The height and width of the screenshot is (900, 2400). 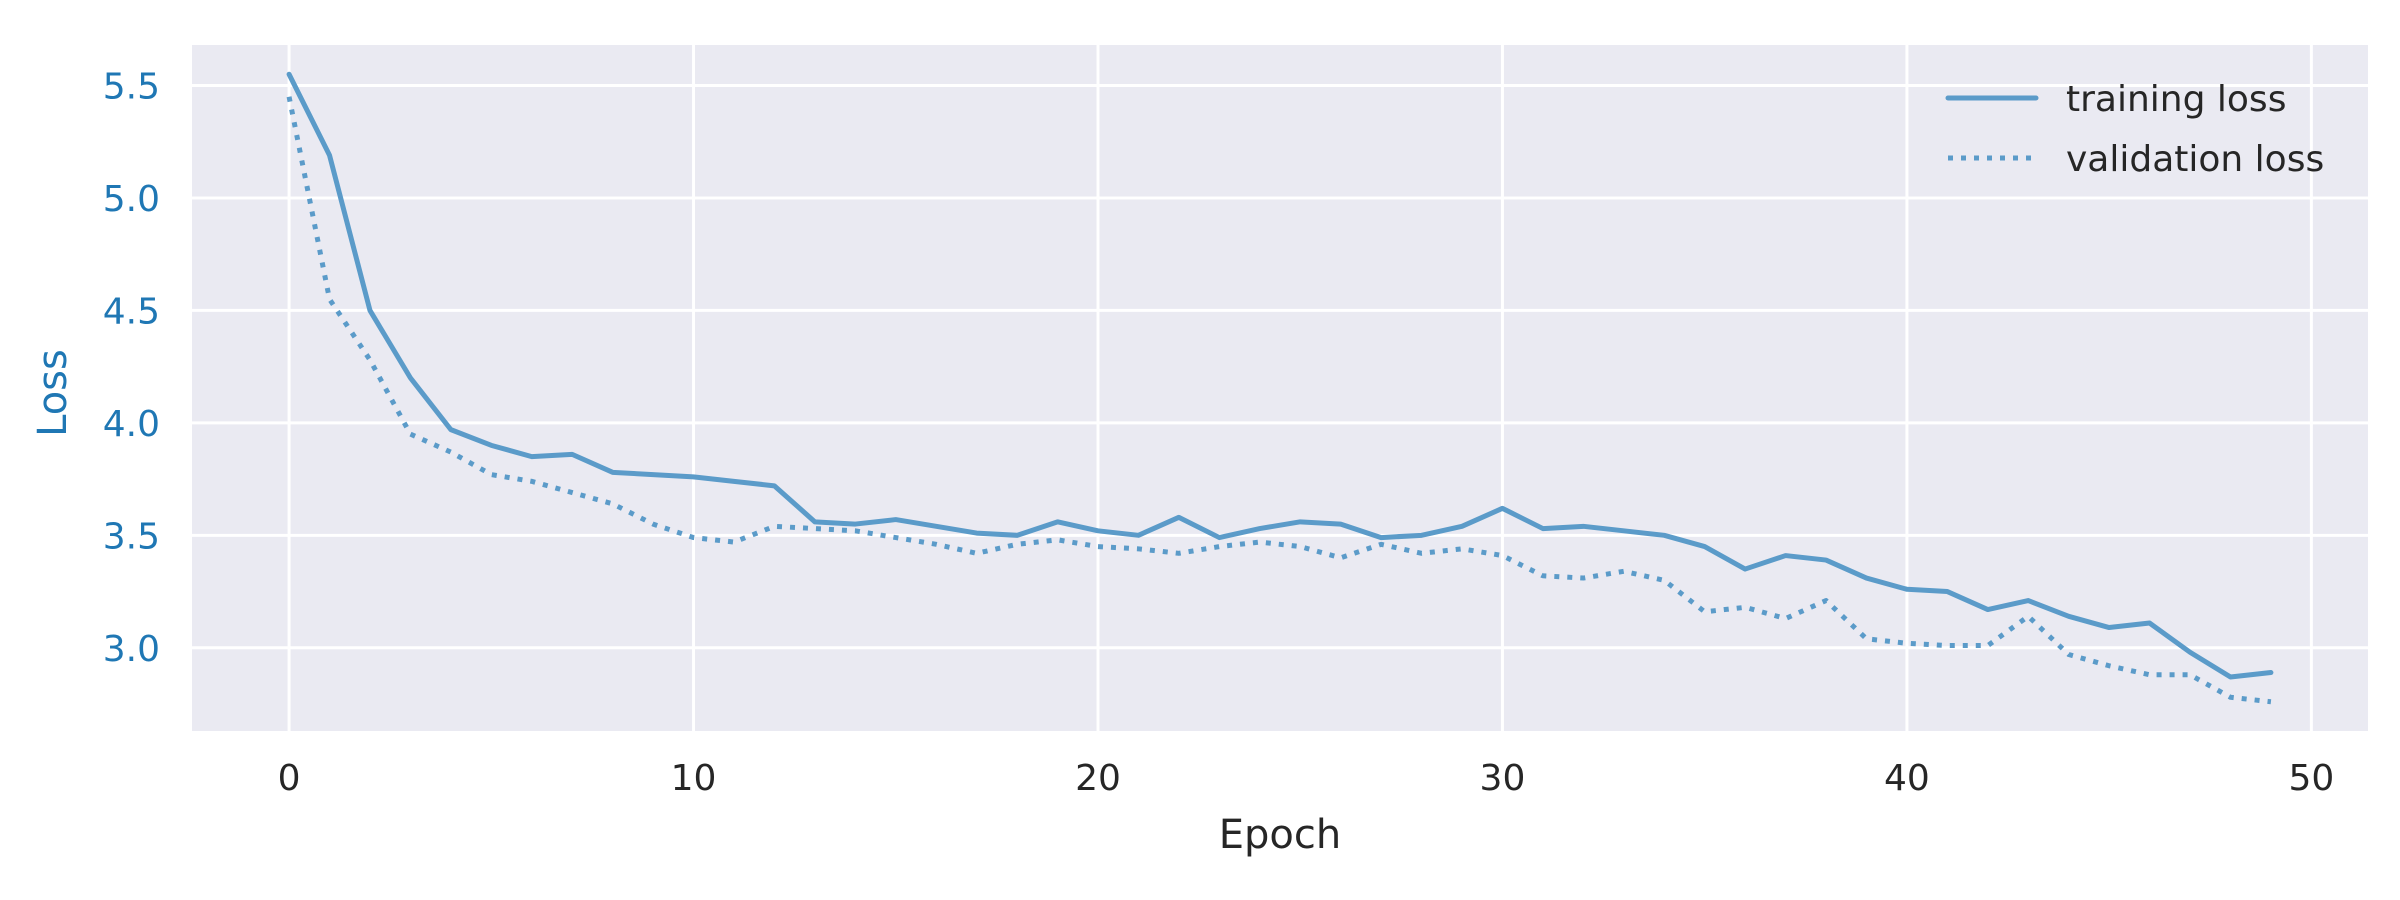 I want to click on y-tick-label: 5.5, so click(x=131, y=86).